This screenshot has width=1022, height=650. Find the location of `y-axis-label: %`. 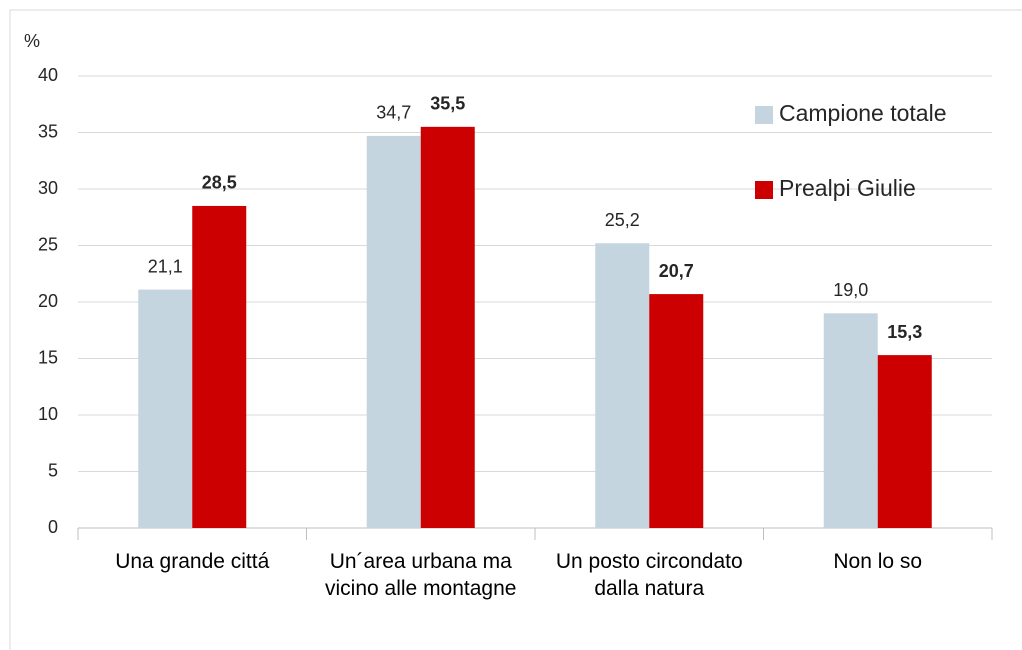

y-axis-label: % is located at coordinates (32, 41).